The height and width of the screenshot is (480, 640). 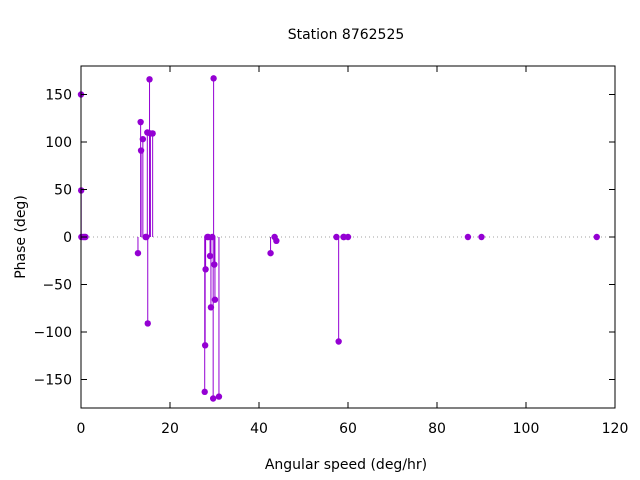 What do you see at coordinates (170, 429) in the screenshot?
I see `x-tick-label: 20` at bounding box center [170, 429].